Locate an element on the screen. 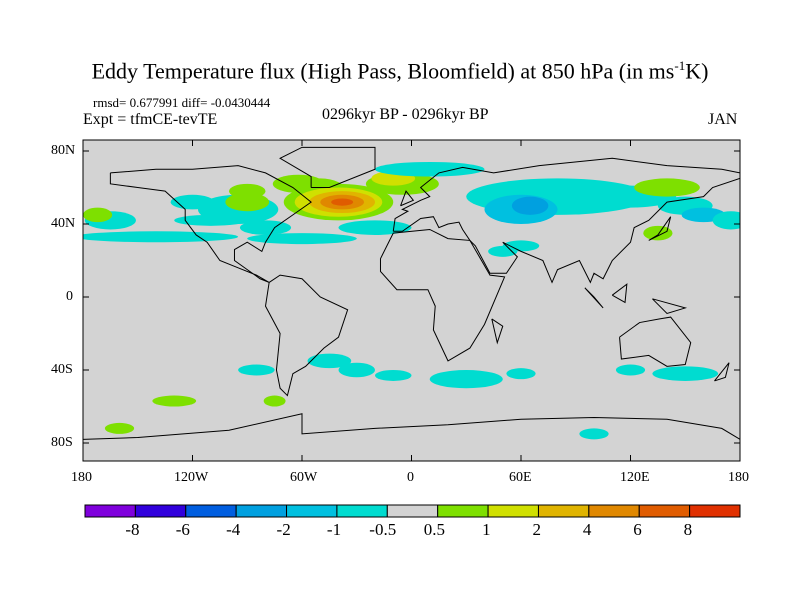 The image size is (800, 600). colorbar-label: 8 is located at coordinates (688, 529).